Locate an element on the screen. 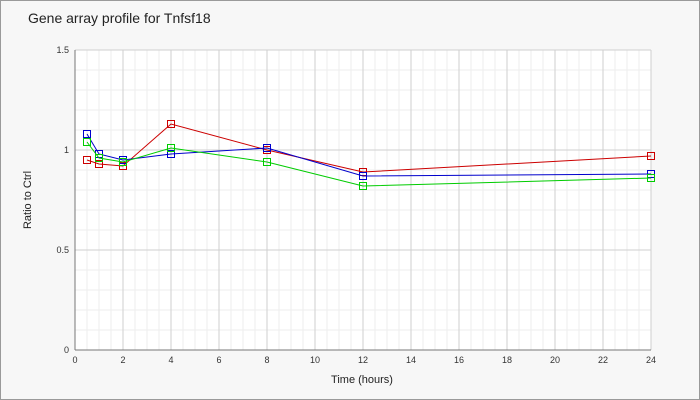 The height and width of the screenshot is (400, 700). x-tick-label: 18 is located at coordinates (507, 360).